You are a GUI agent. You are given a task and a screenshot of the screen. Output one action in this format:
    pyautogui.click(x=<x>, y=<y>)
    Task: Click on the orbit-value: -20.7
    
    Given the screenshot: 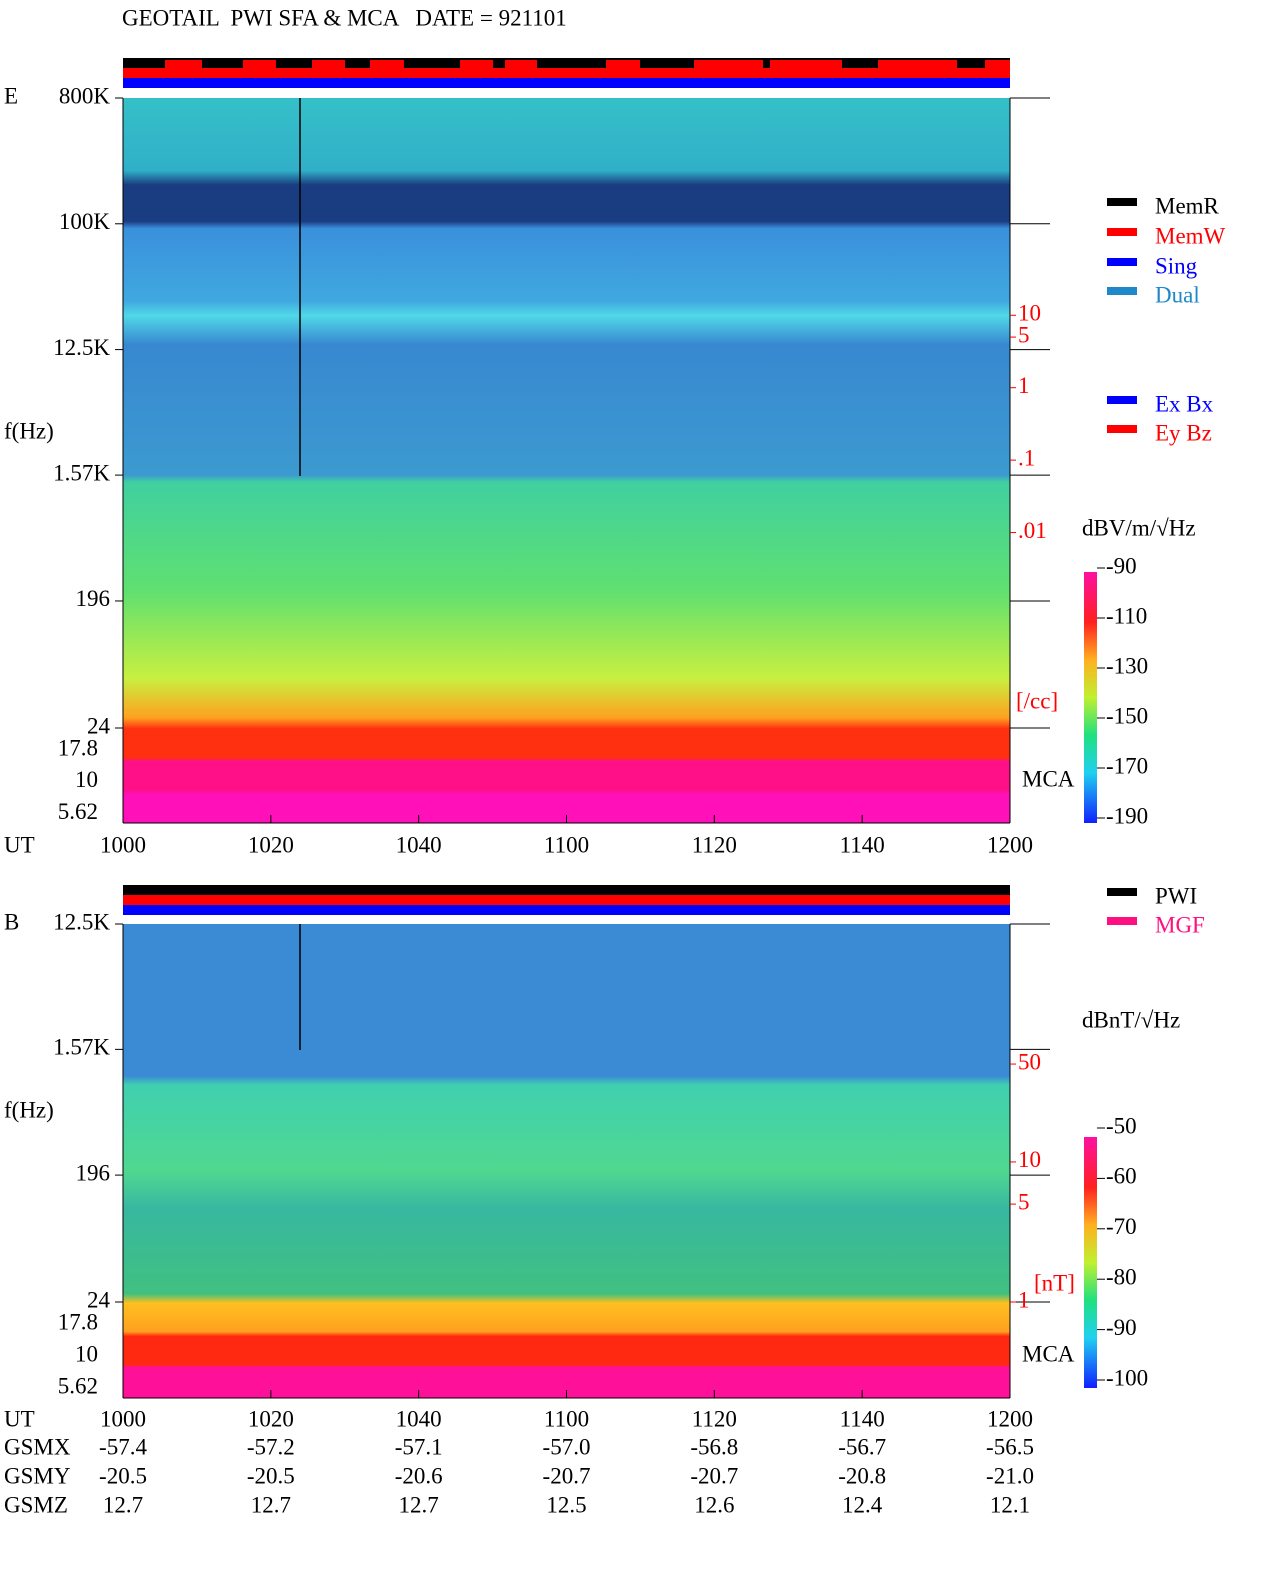 What is the action you would take?
    pyautogui.click(x=714, y=1475)
    